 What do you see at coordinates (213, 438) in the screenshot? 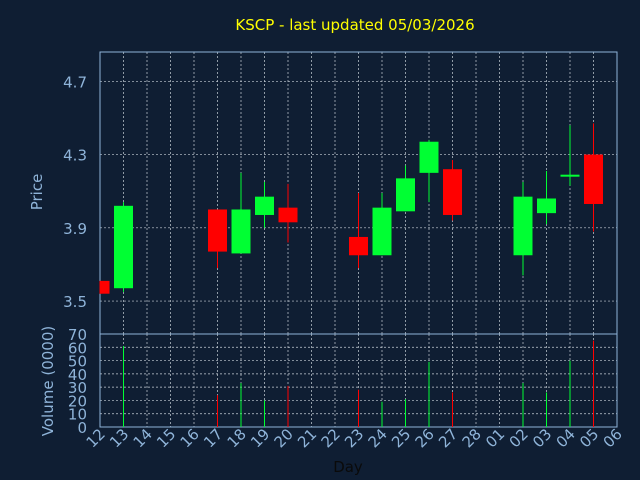
I see `day-tick-label: 17` at bounding box center [213, 438].